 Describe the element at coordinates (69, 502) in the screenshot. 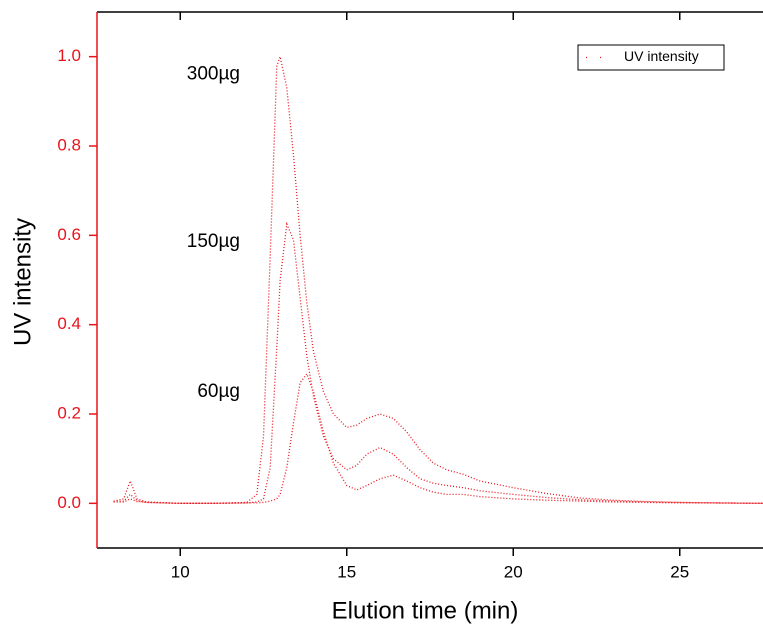

I see `y-tick-label: 0.0` at that location.